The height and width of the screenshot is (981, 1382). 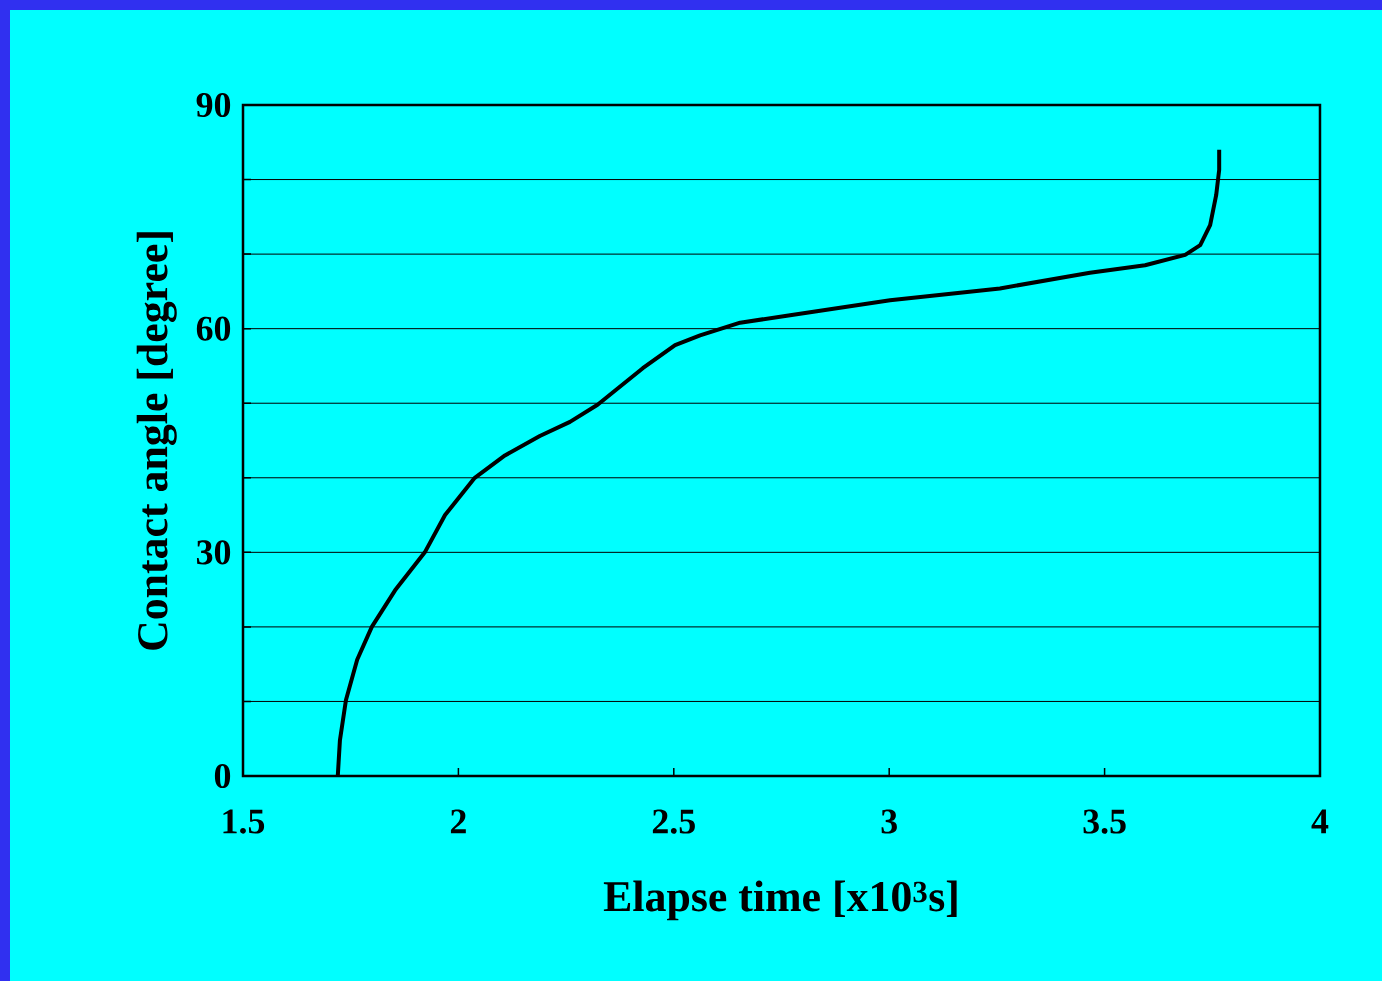 What do you see at coordinates (458, 821) in the screenshot?
I see `x-tick-label: 2` at bounding box center [458, 821].